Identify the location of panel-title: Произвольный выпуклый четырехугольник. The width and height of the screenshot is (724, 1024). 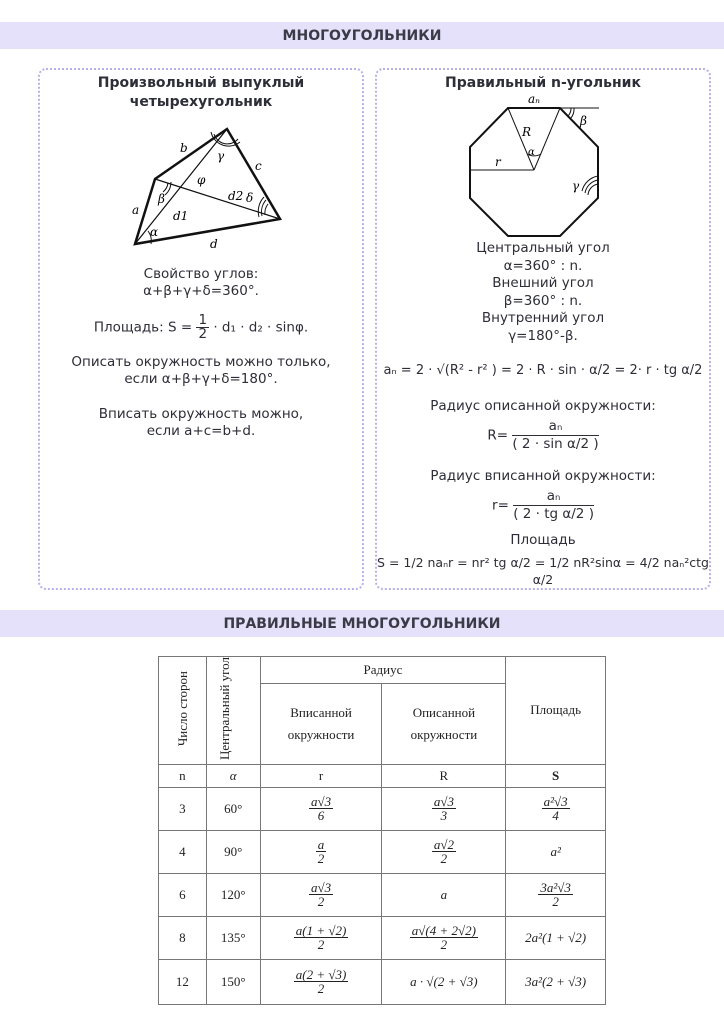
(201, 92).